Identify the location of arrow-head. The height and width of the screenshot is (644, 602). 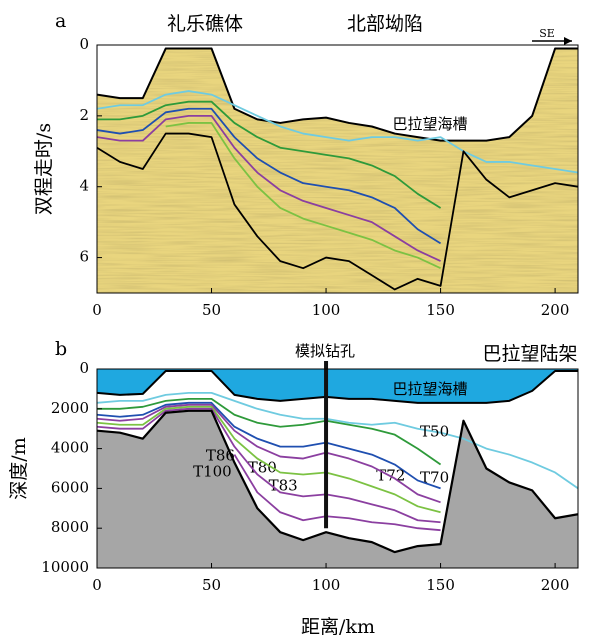
(568, 41).